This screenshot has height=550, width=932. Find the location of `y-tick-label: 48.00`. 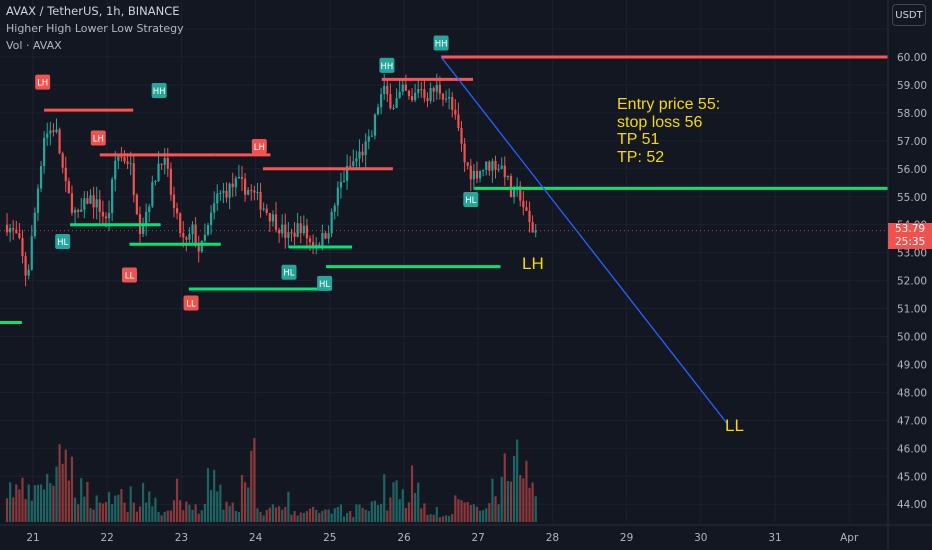

y-tick-label: 48.00 is located at coordinates (912, 393).